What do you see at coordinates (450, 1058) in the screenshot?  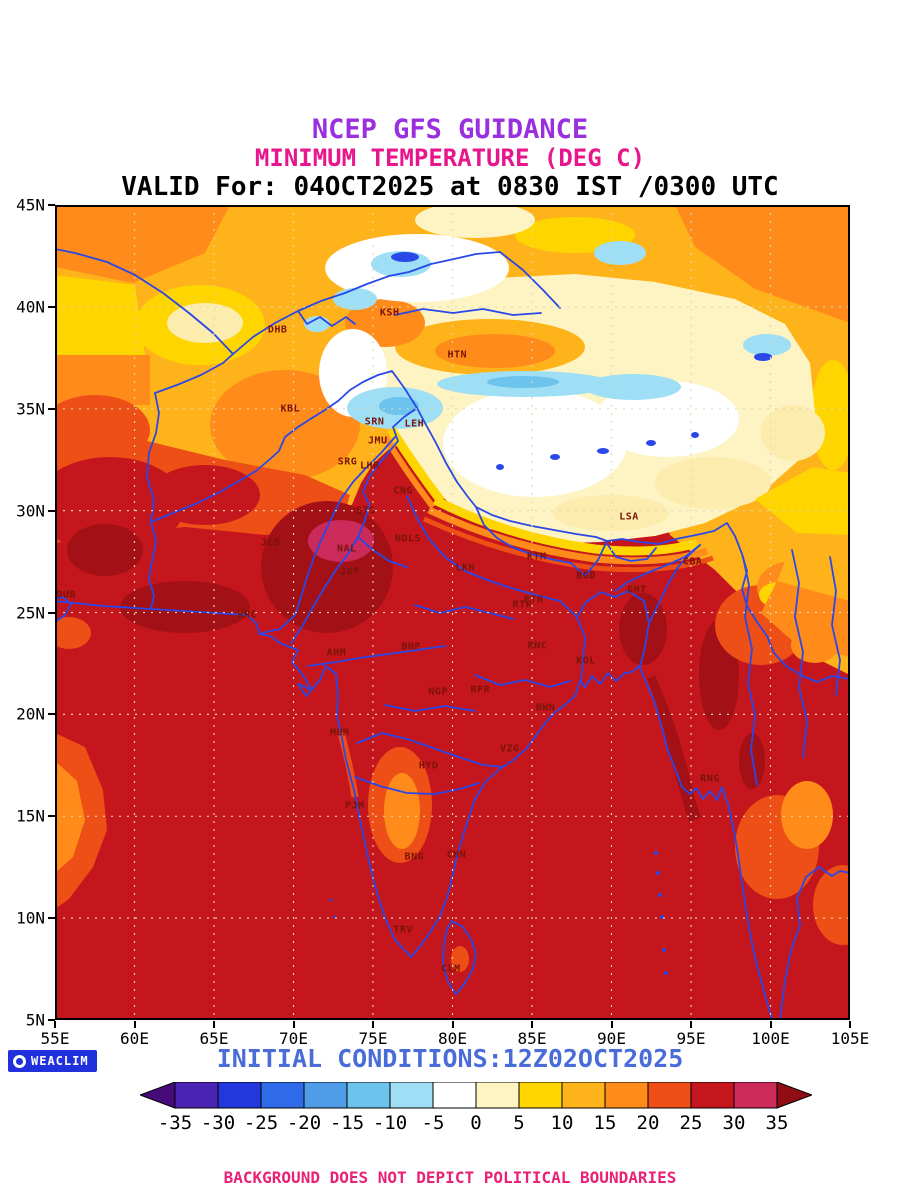 I see `initial-conditions-text: INITIAL CONDITIONS:12Z02OCT2025` at bounding box center [450, 1058].